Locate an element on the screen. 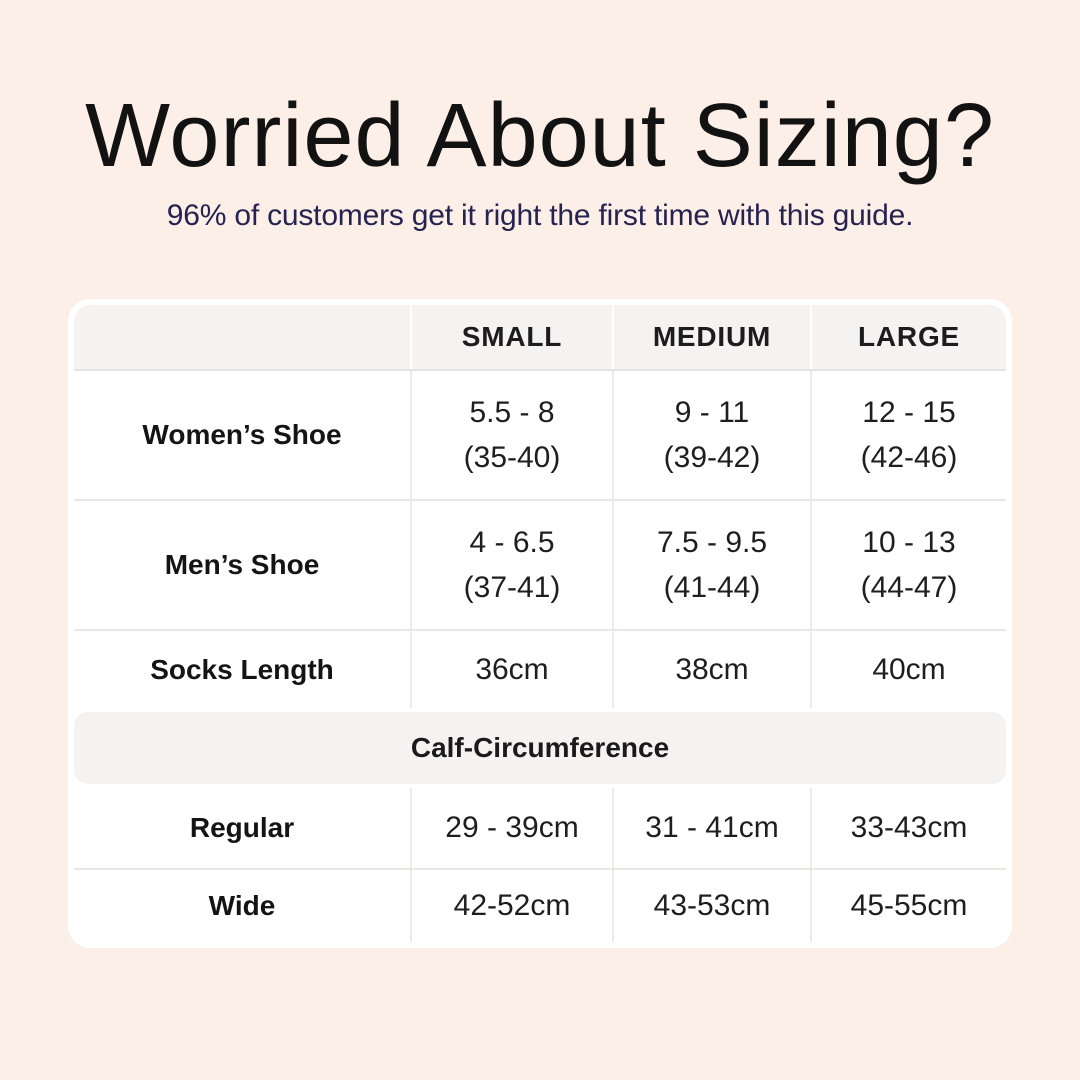 The image size is (1080, 1080). table-header-row: SMALL MEDIUM LARGE is located at coordinates (540, 338).